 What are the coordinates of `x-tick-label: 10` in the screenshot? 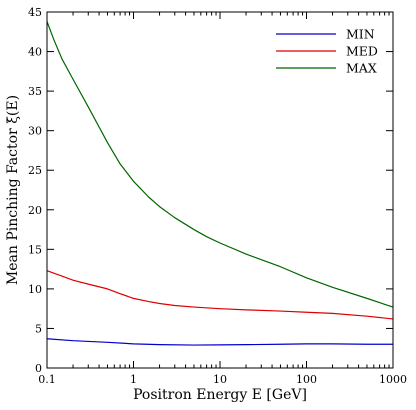 It's located at (220, 379).